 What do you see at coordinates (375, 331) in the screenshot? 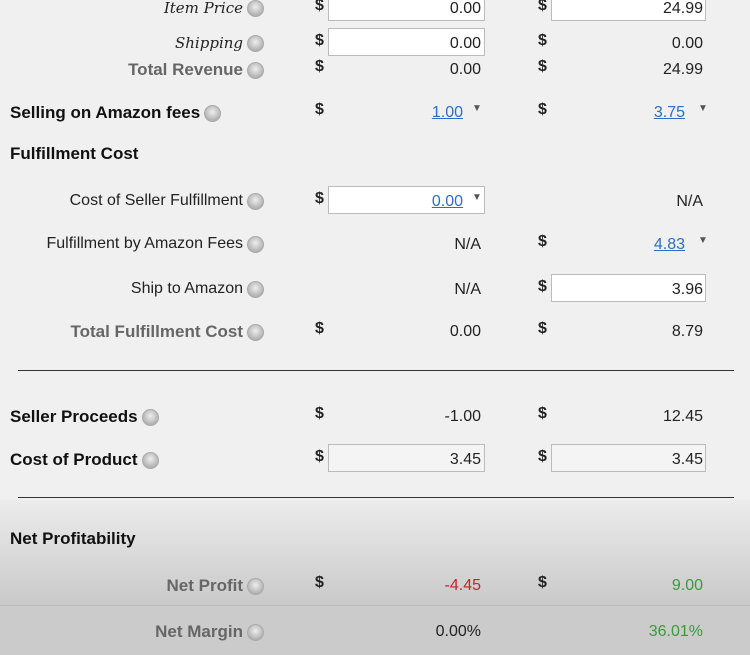
I see `row-total-fulfillment-cost: Total Fulfillment Cost $0.00 $8.79` at bounding box center [375, 331].